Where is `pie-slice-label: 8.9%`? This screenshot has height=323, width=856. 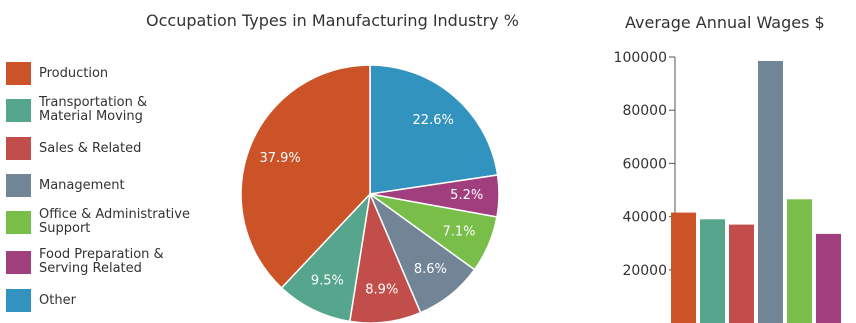
pie-slice-label: 8.9% is located at coordinates (381, 290).